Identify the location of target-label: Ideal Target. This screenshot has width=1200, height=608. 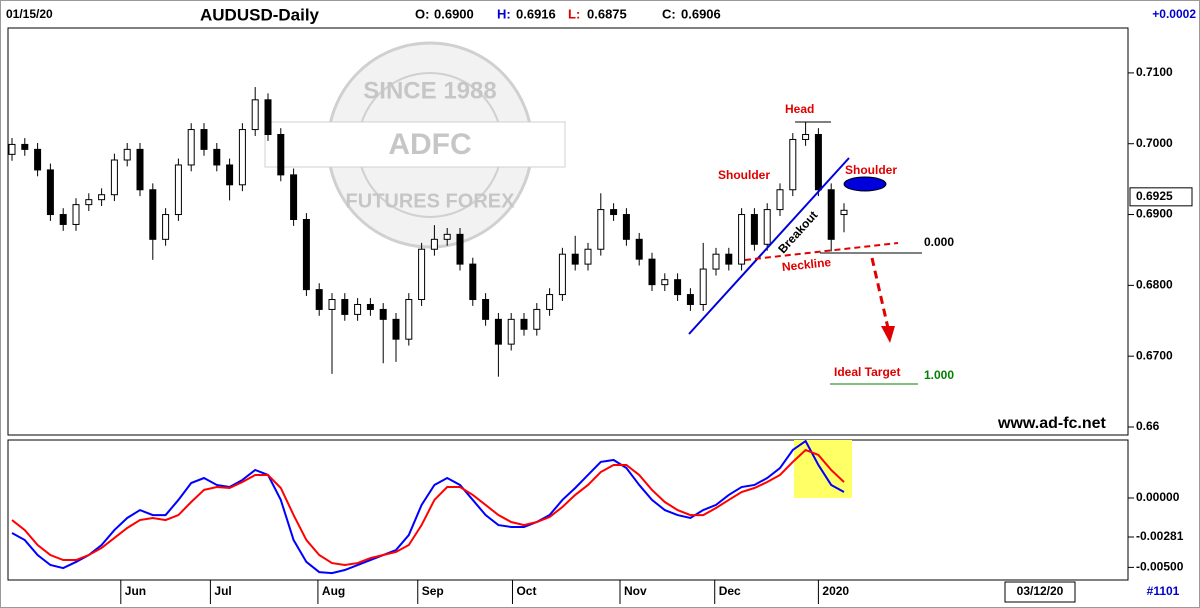
(867, 372).